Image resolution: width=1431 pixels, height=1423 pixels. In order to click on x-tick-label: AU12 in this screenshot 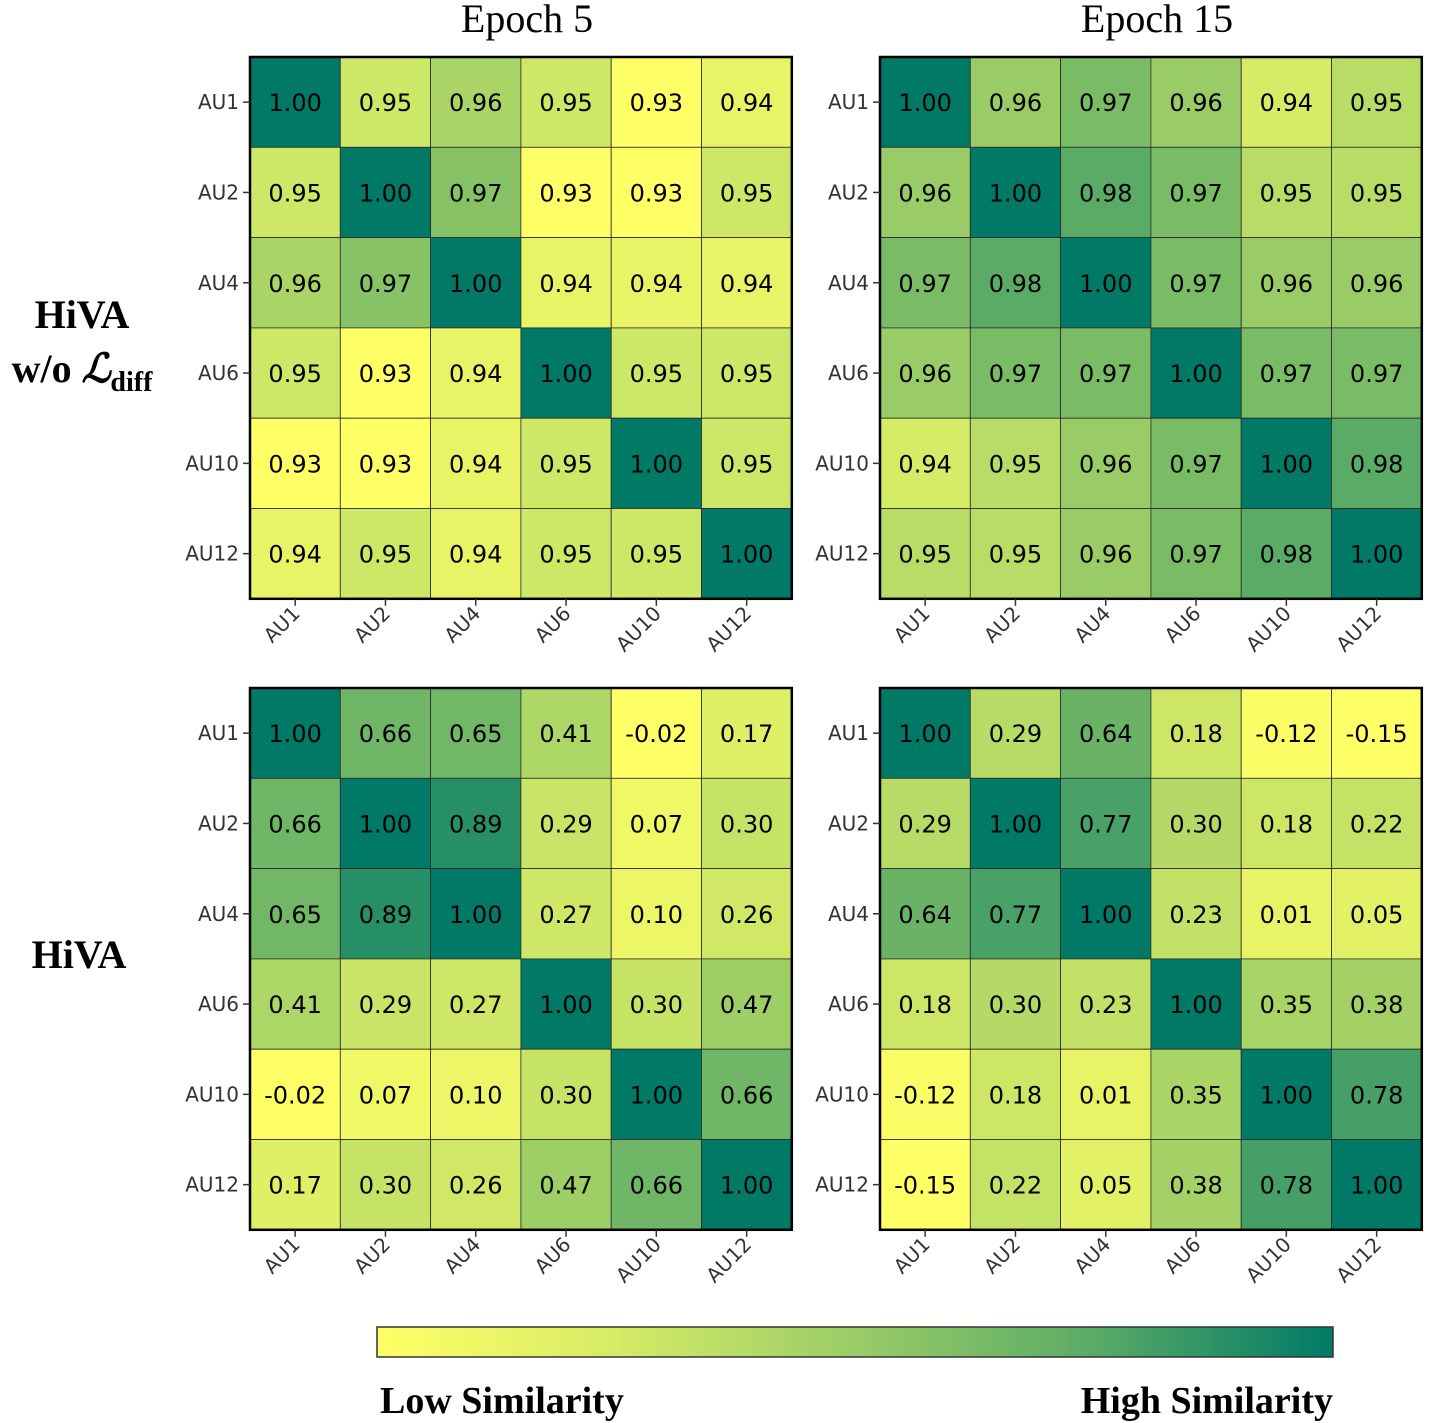, I will do `click(728, 628)`.